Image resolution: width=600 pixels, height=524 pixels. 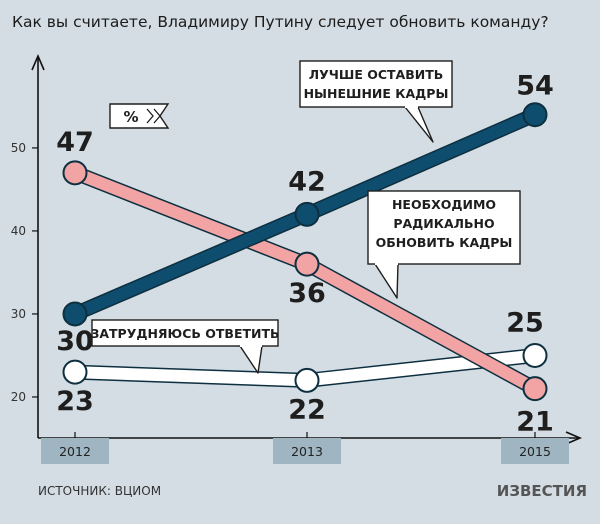 I want to click on x-tick-box-2013, so click(x=307, y=451).